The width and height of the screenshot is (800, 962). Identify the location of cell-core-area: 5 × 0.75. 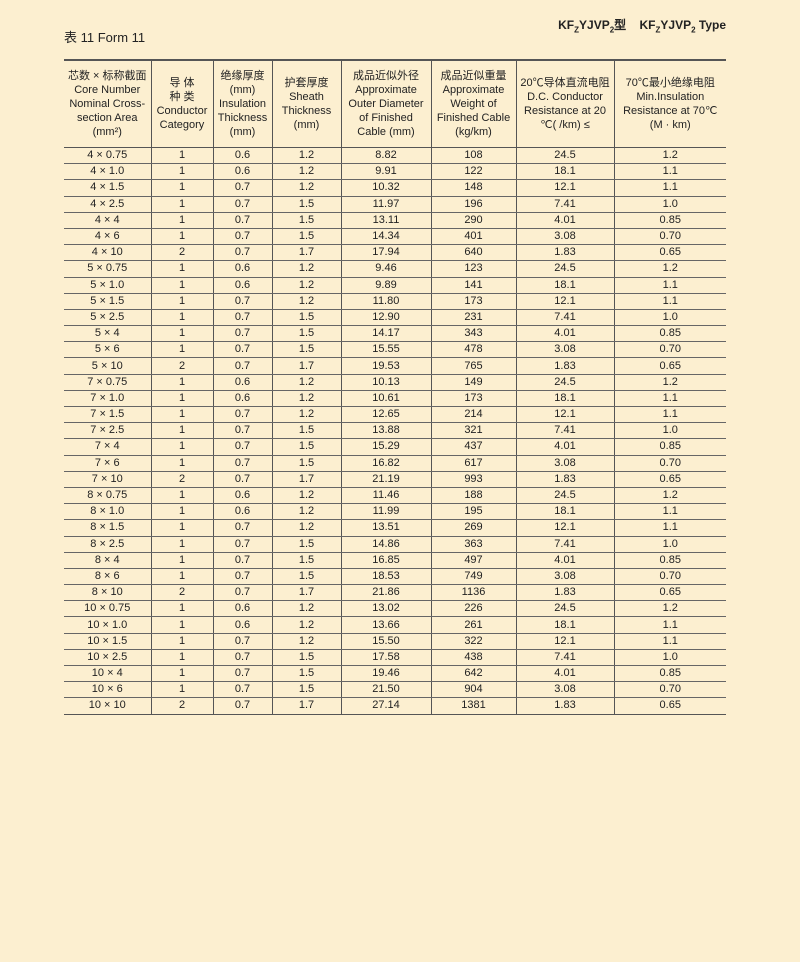
(107, 269).